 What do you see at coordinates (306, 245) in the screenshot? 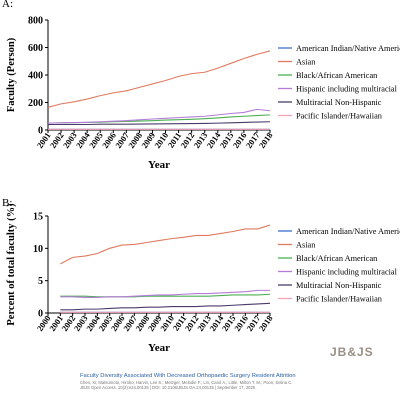
I see `chart2-legend-label: Asian` at bounding box center [306, 245].